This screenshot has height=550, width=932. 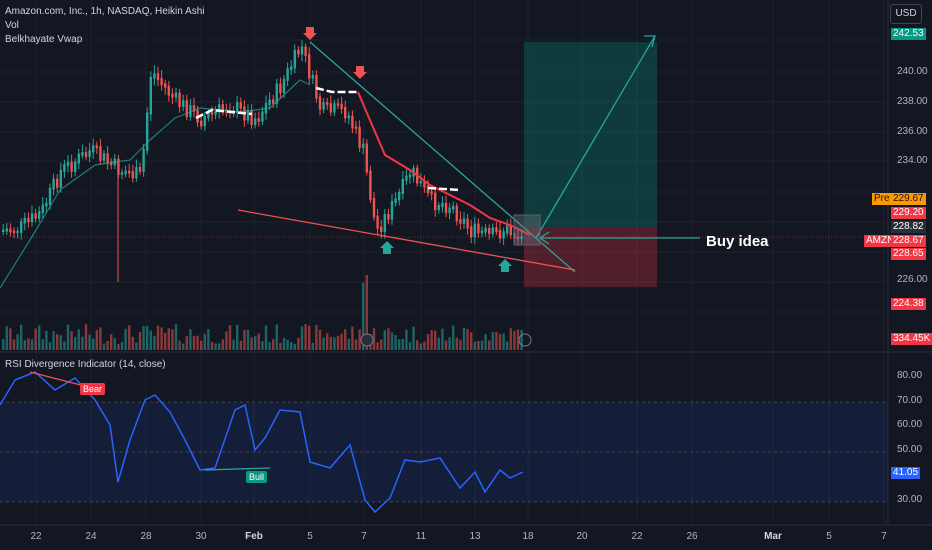 I want to click on sell-signal-arrow, so click(x=360, y=72).